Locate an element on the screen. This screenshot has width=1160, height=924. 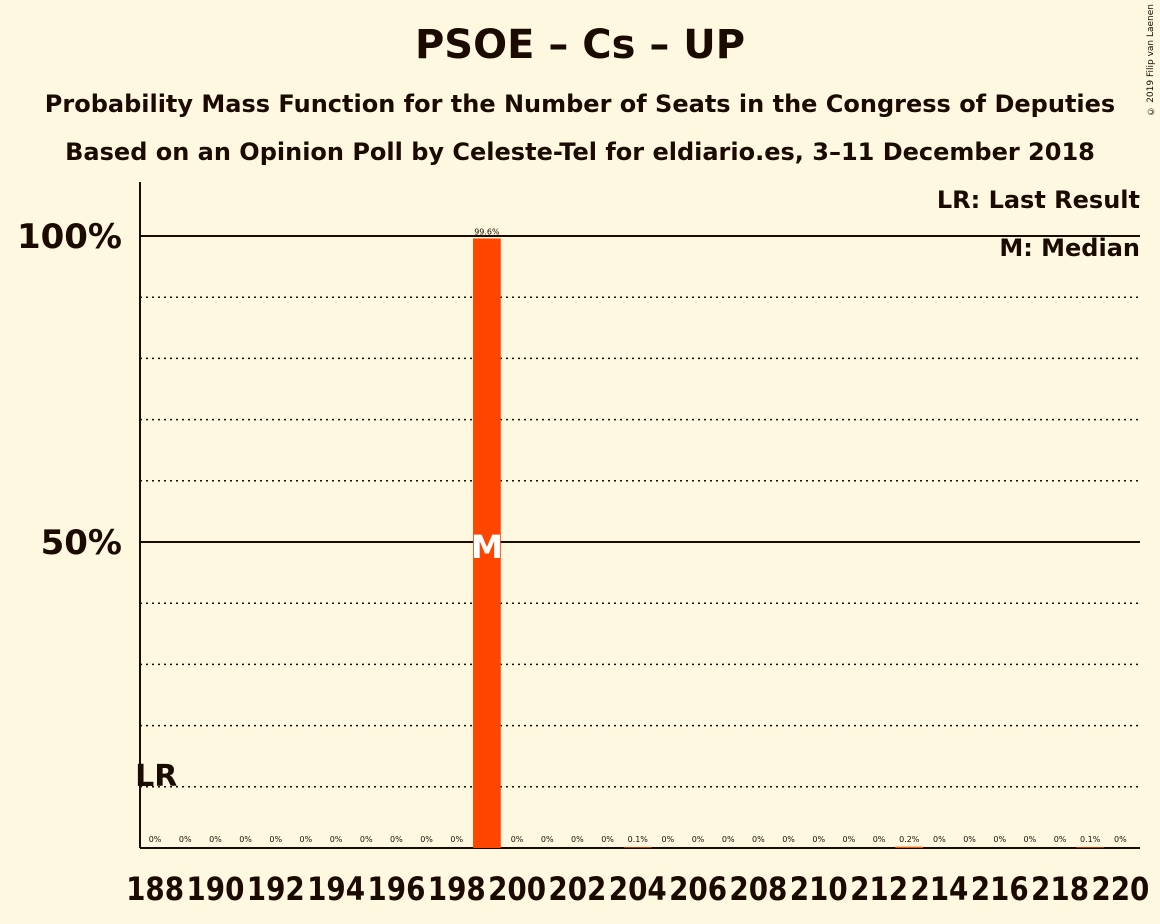
x-tick-label: 212 is located at coordinates (879, 889).